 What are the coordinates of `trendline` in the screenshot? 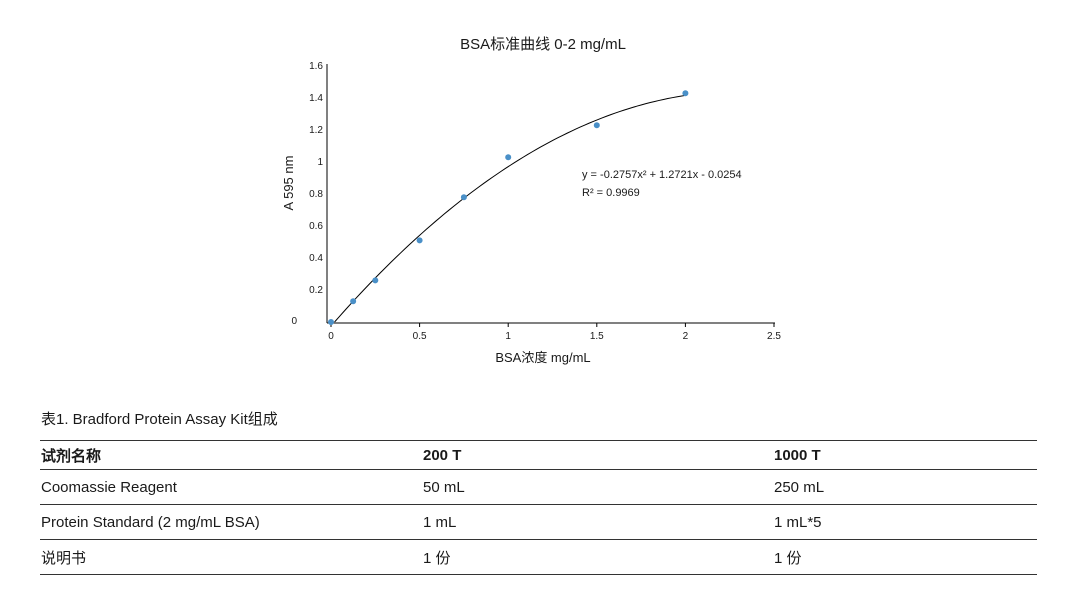 It's located at (510, 208).